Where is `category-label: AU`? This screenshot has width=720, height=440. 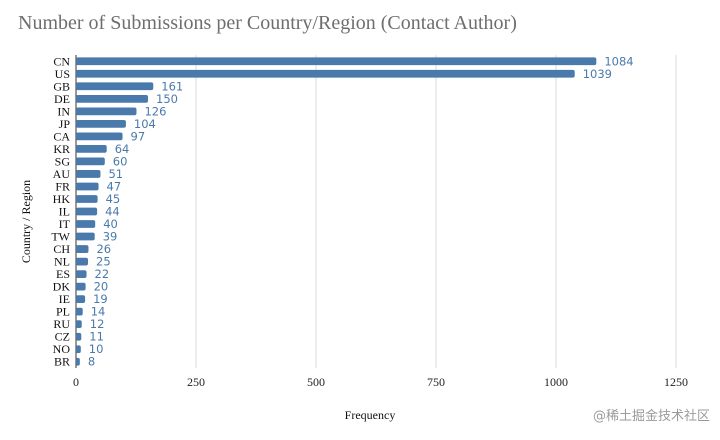 category-label: AU is located at coordinates (62, 174).